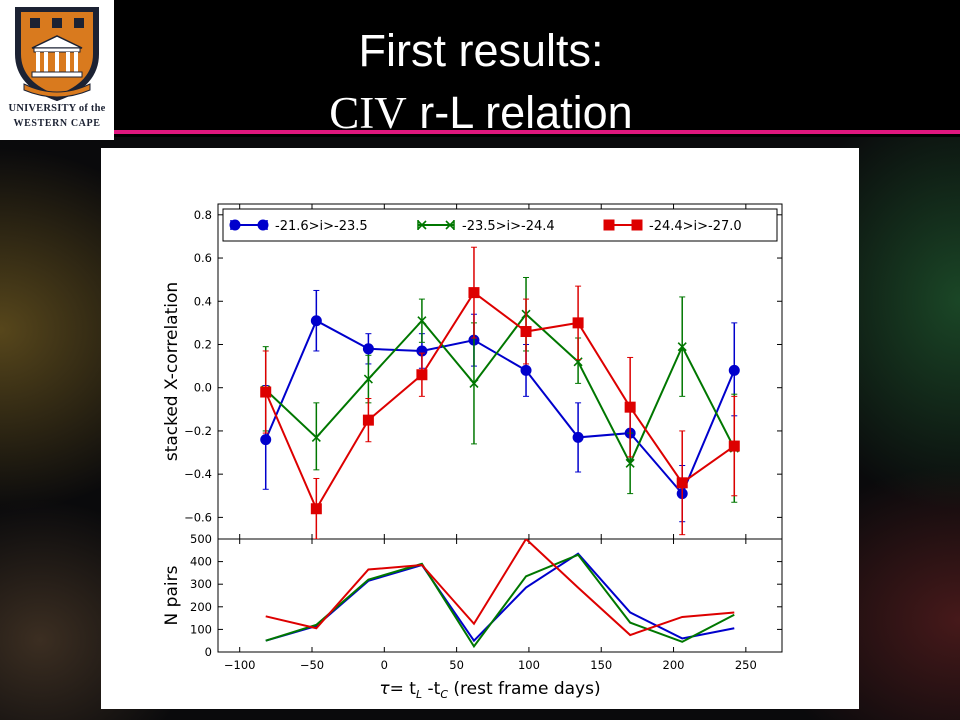 The width and height of the screenshot is (960, 720). I want to click on xlabel-eq: = t, so click(403, 689).